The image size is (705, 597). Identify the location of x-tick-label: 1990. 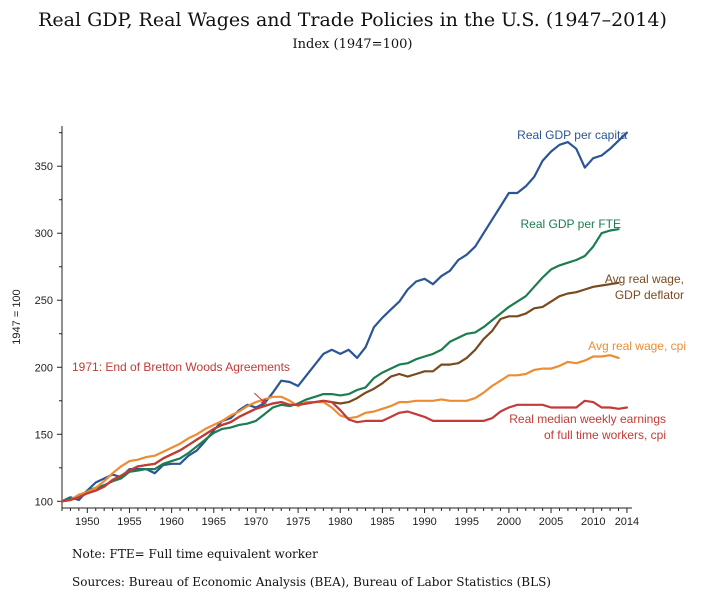
(424, 522).